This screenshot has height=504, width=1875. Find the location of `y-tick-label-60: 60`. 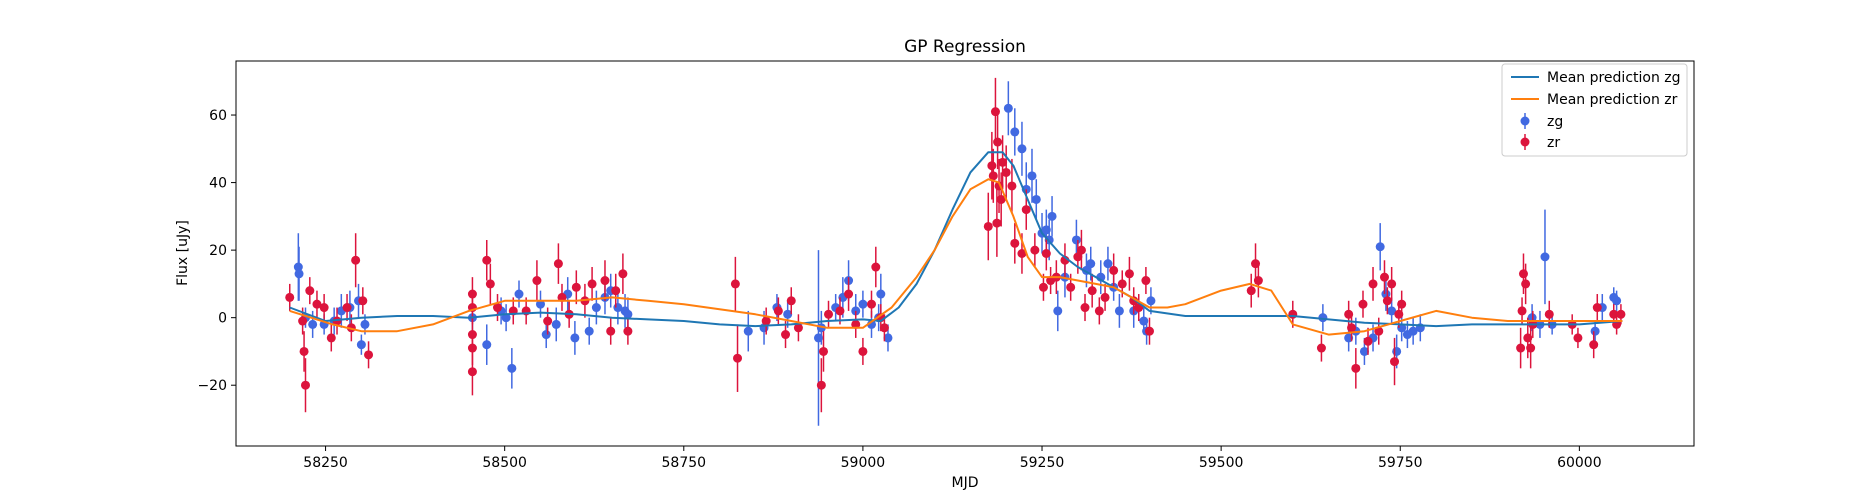

y-tick-label-60: 60 is located at coordinates (218, 116).